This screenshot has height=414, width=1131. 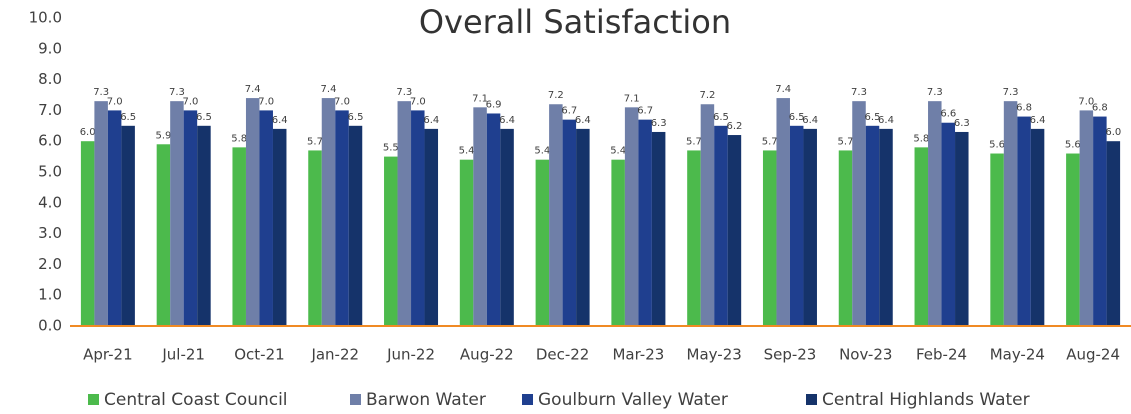 I want to click on data-label: 5.5, so click(x=391, y=148).